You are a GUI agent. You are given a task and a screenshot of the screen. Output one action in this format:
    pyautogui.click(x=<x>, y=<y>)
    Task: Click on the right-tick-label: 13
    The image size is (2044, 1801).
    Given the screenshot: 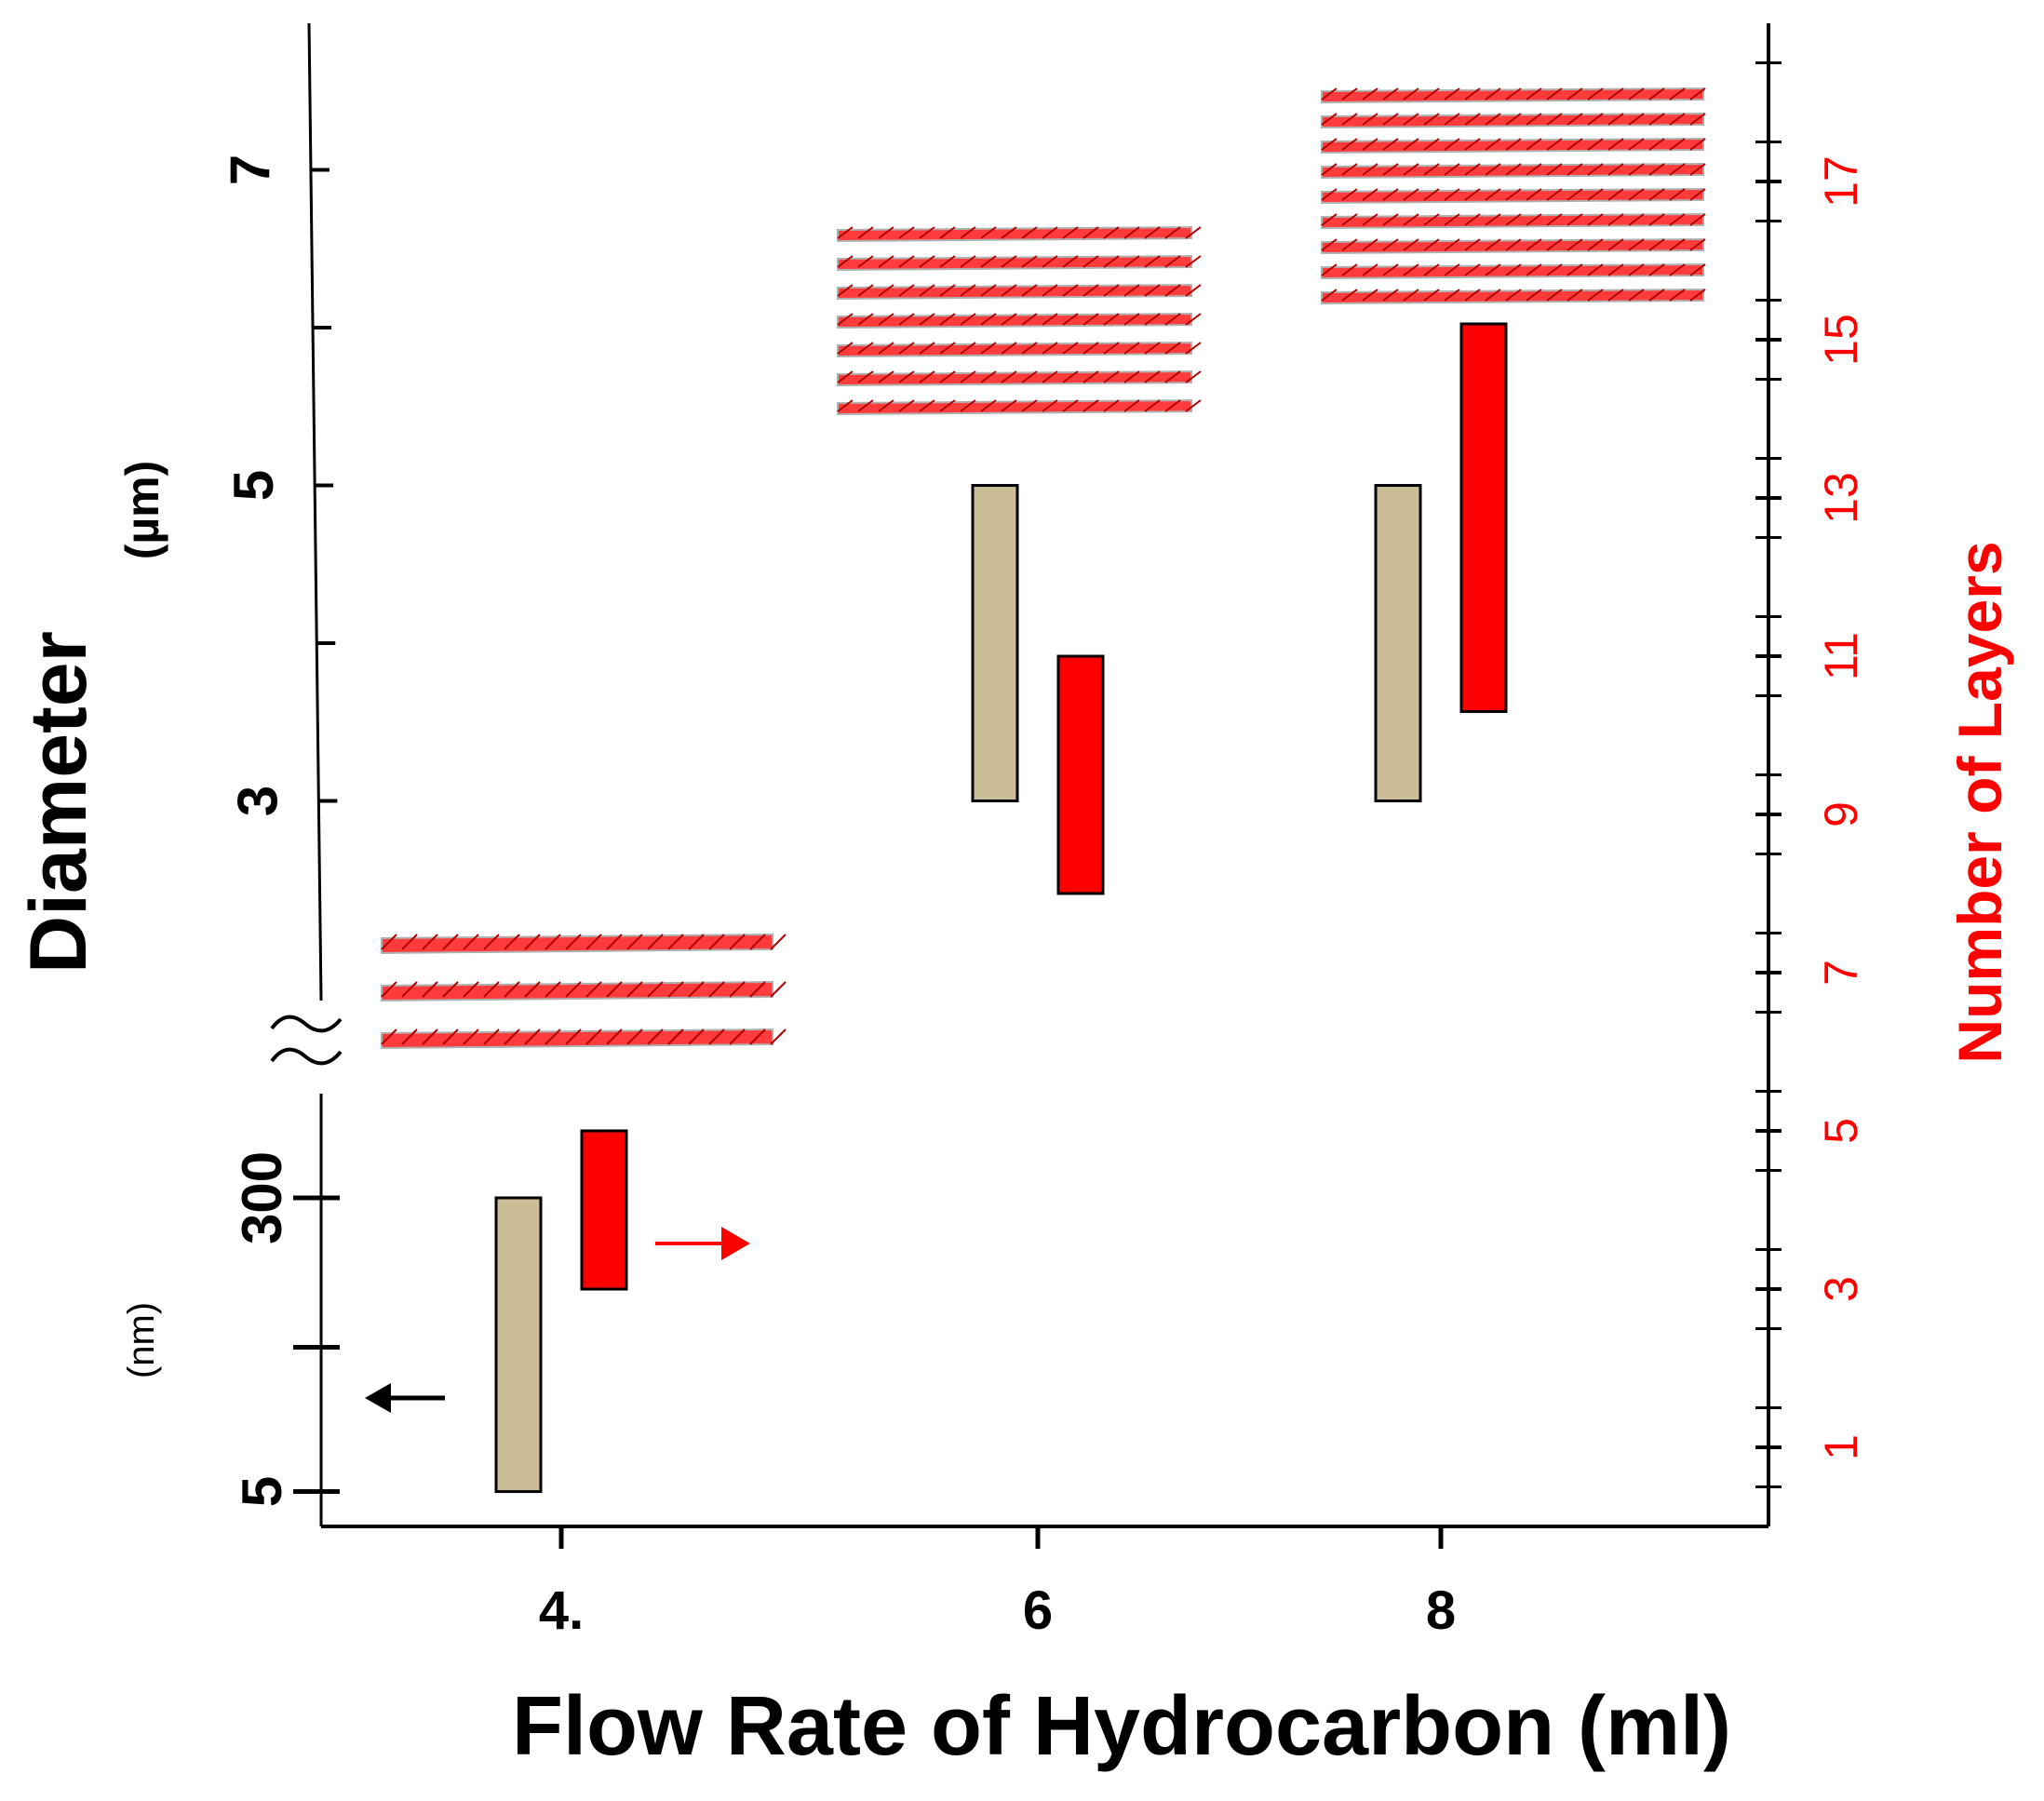 What is the action you would take?
    pyautogui.click(x=1841, y=498)
    